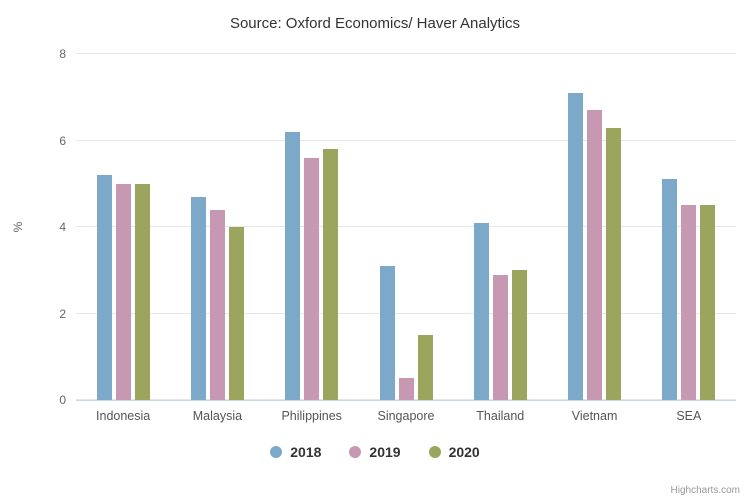  I want to click on highcharts-credit: Highcharts.com, so click(705, 490).